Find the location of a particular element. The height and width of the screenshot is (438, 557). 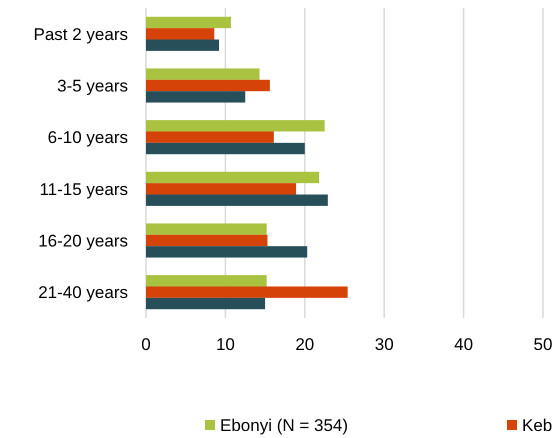

legend-label: Keb is located at coordinates (537, 425).